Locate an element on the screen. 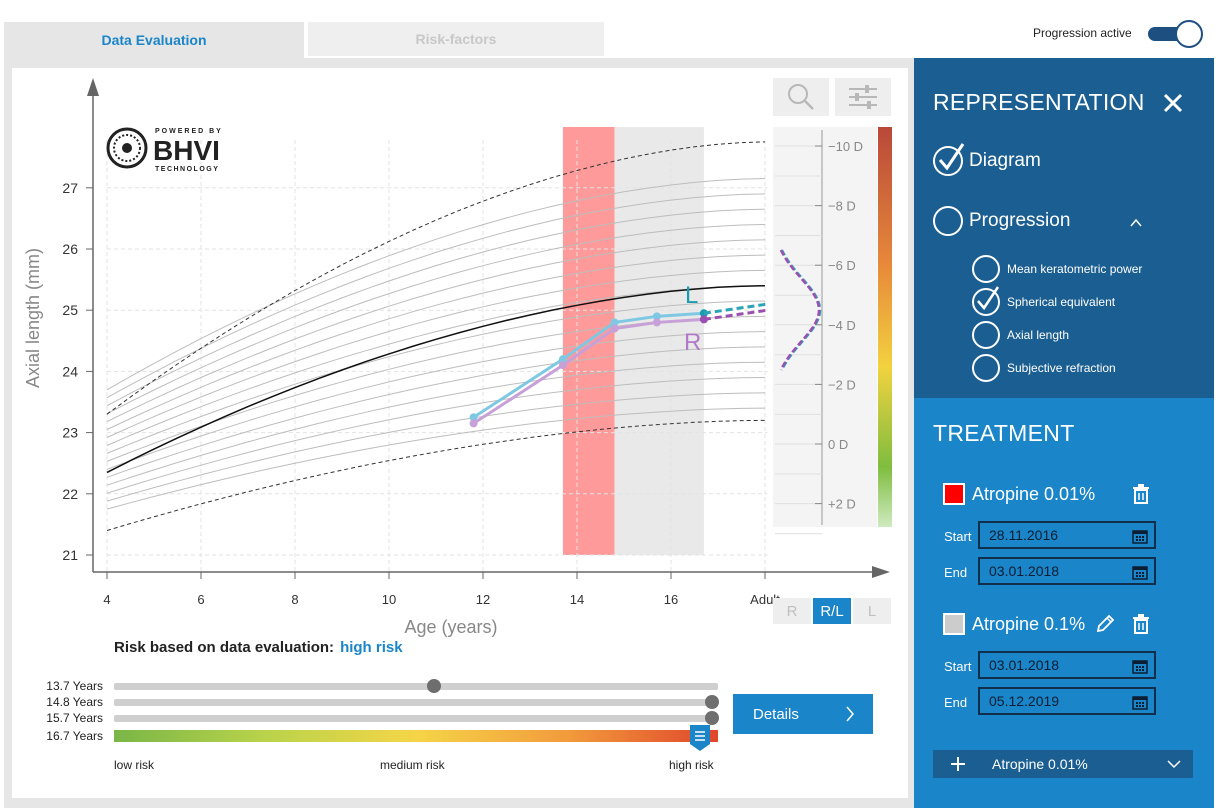  refraction-tick-label: +2 D is located at coordinates (842, 504).